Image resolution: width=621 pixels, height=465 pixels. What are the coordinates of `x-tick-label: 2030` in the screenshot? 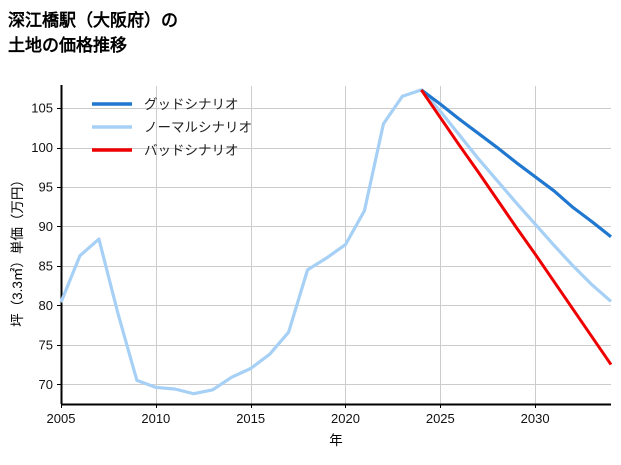 It's located at (535, 418).